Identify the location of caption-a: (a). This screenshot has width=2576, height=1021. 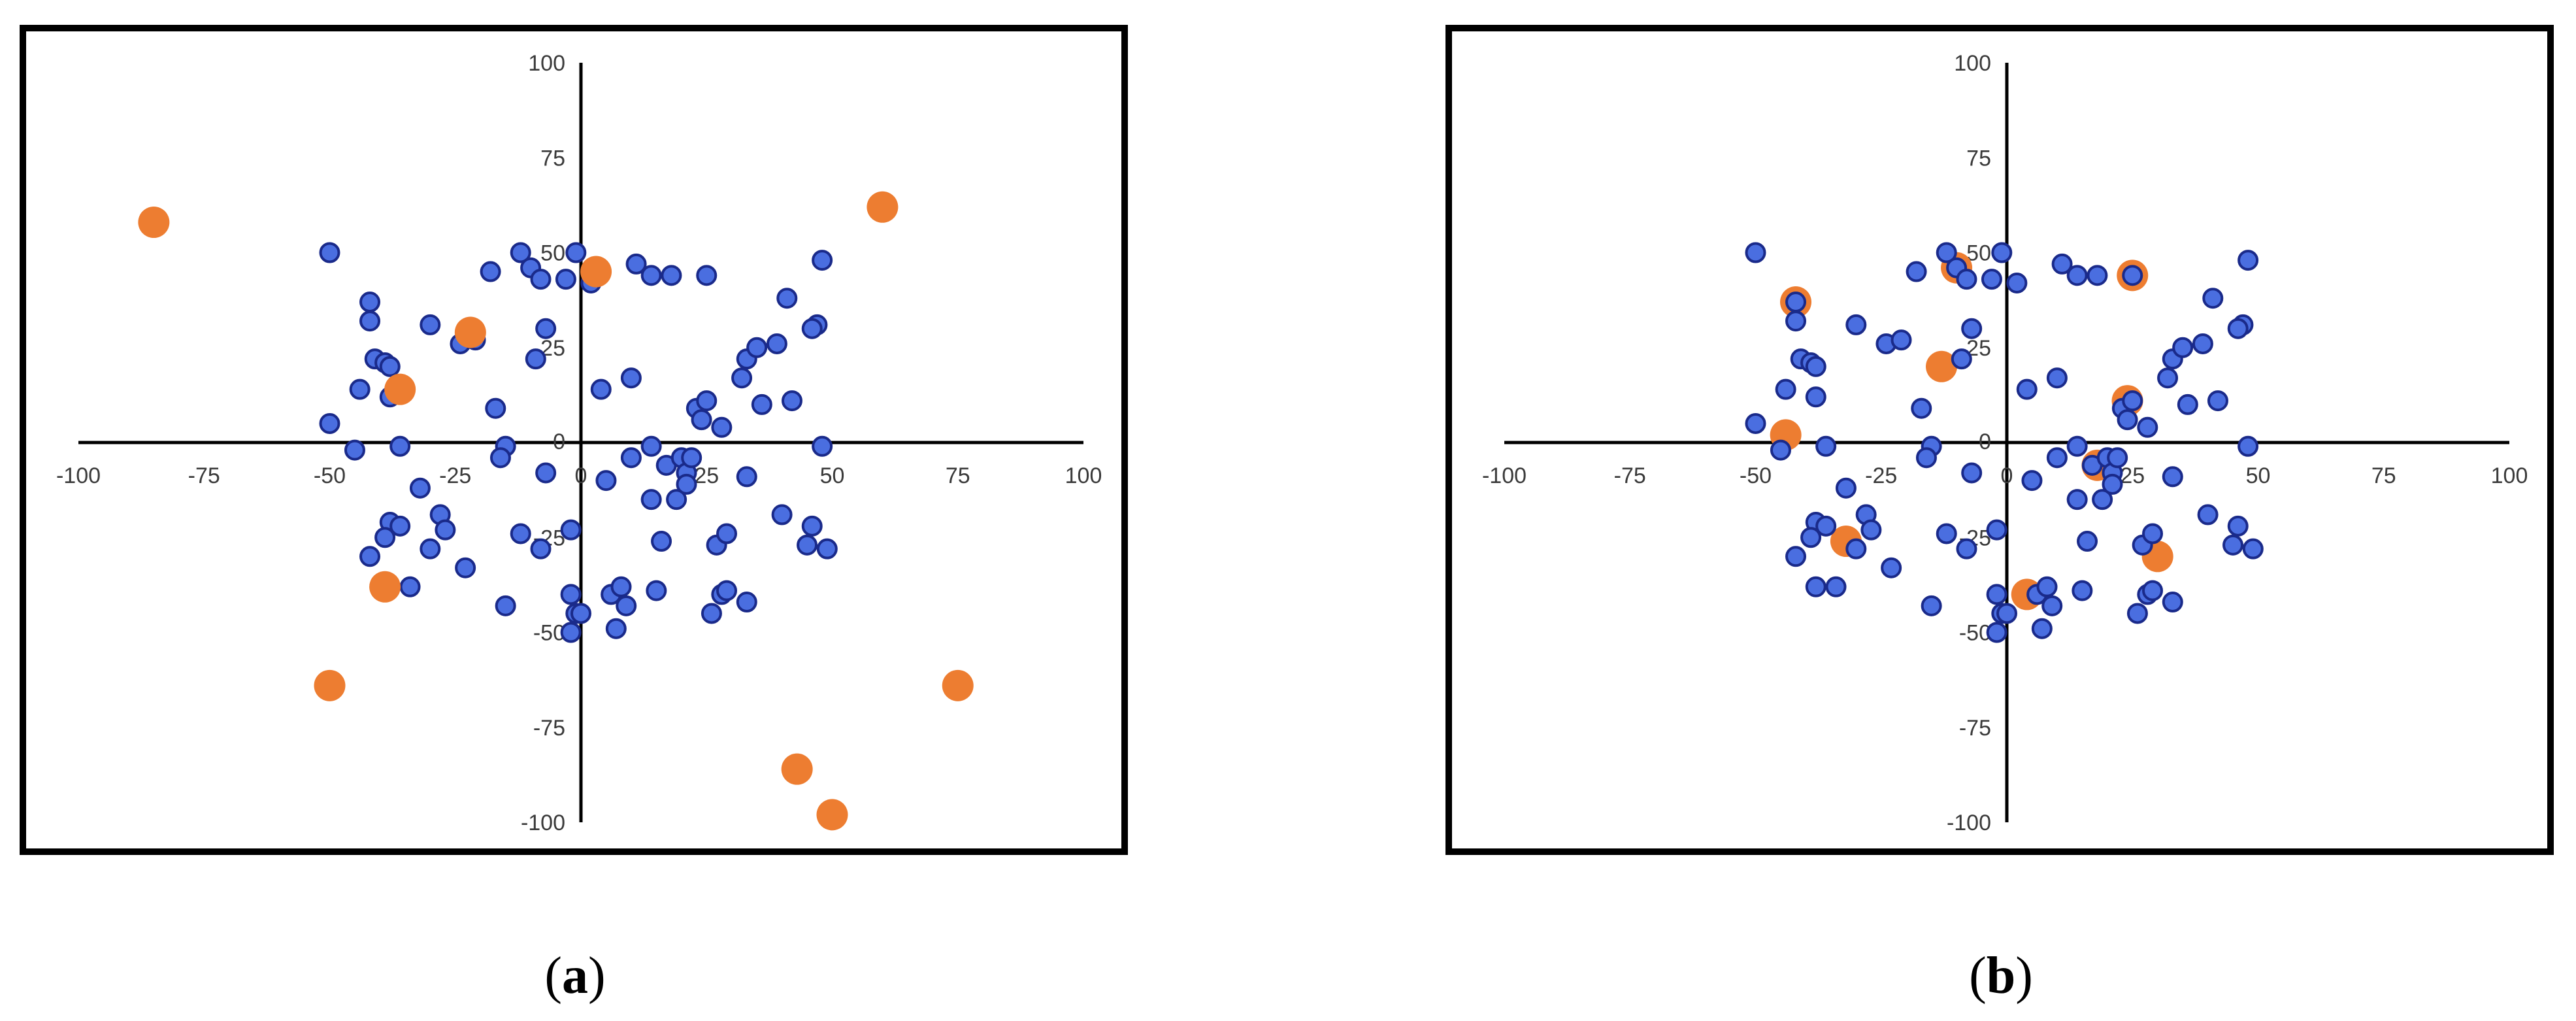
(575, 976).